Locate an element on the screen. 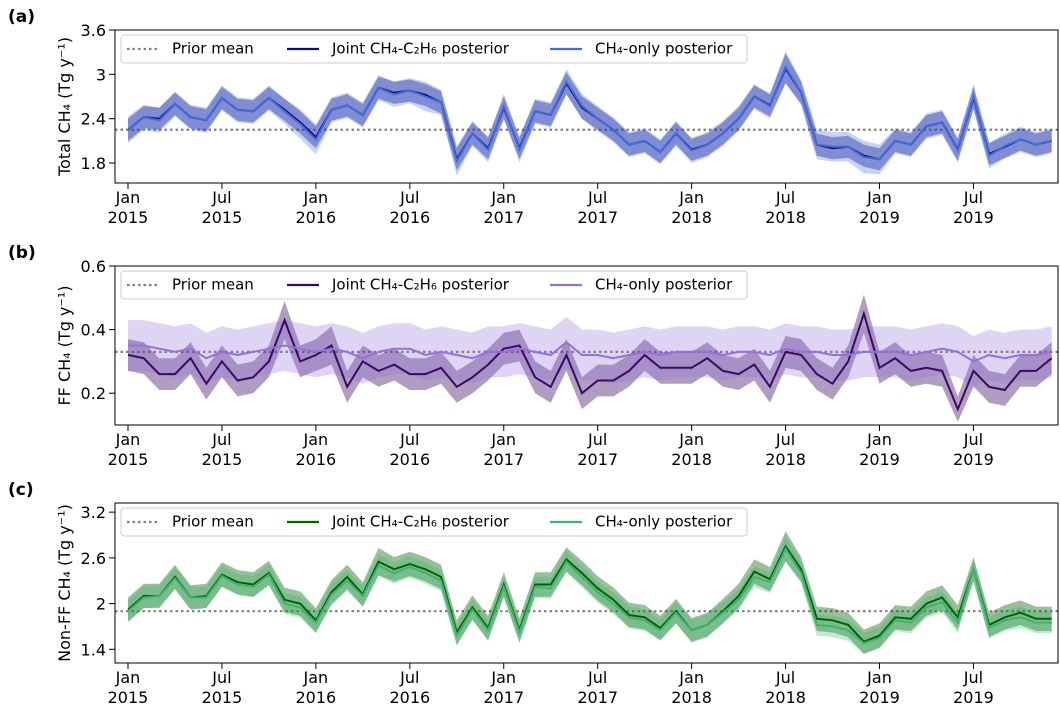 This screenshot has width=1060, height=707. y-tick-label: 3.2 is located at coordinates (93, 512).